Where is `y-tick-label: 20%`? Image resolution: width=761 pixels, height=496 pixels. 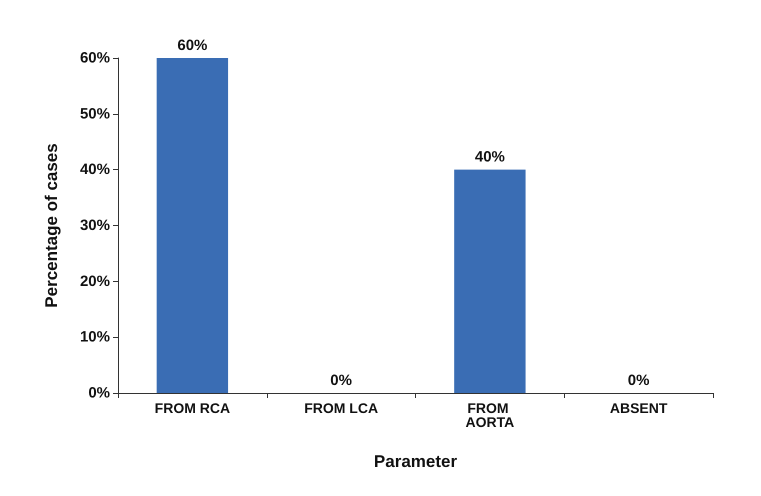
y-tick-label: 20% is located at coordinates (95, 281).